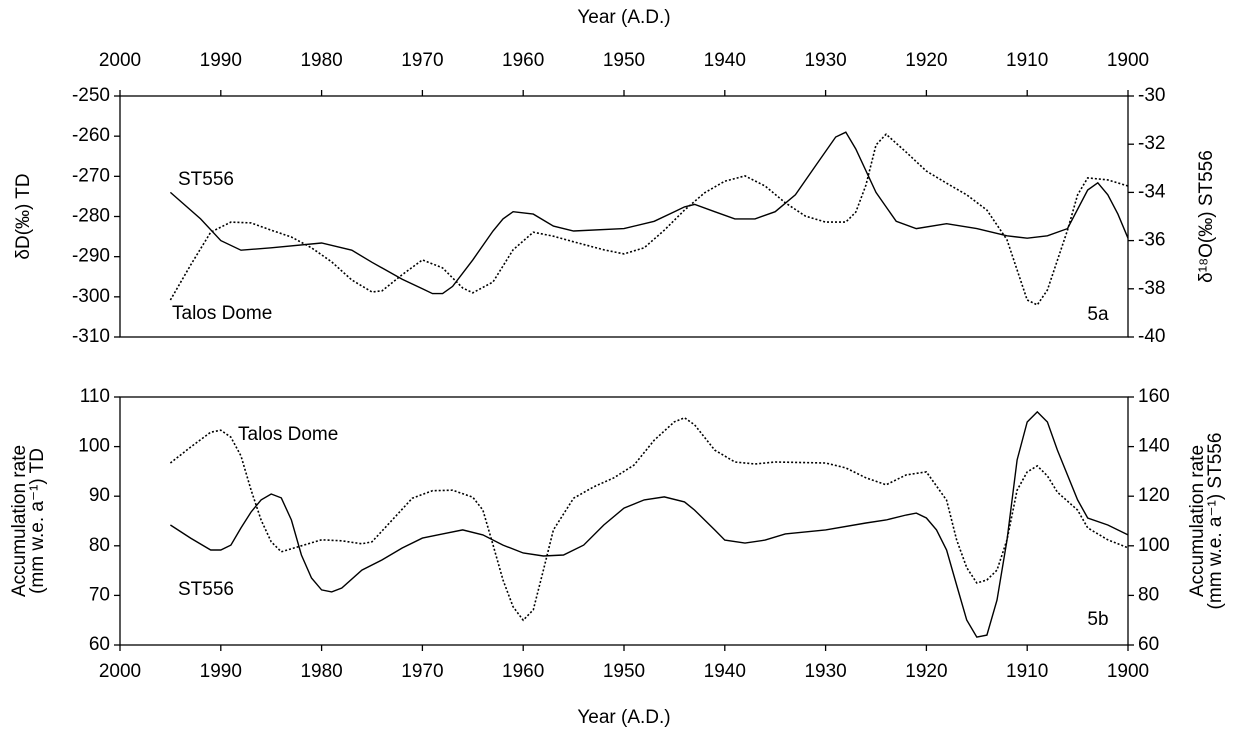 The width and height of the screenshot is (1234, 735). What do you see at coordinates (99, 594) in the screenshot?
I see `y-tick-label: 70` at bounding box center [99, 594].